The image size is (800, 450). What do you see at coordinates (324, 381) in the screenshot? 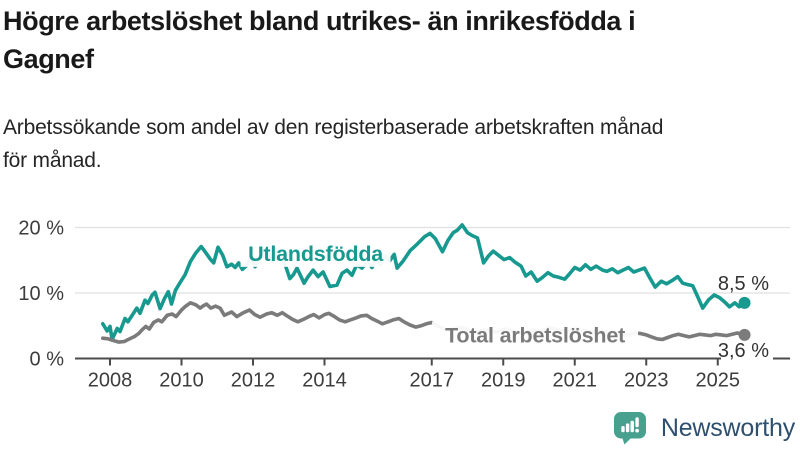
I see `x-axis-label-2014: 2014` at bounding box center [324, 381].